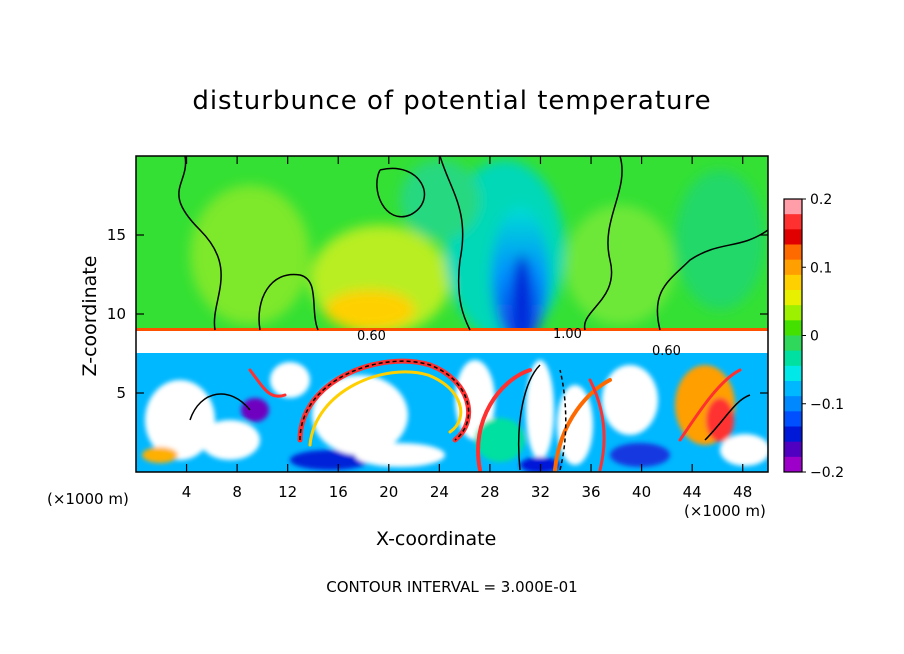 Image resolution: width=904 pixels, height=654 pixels. Describe the element at coordinates (187, 492) in the screenshot. I see `x-tick-label: 4` at that location.